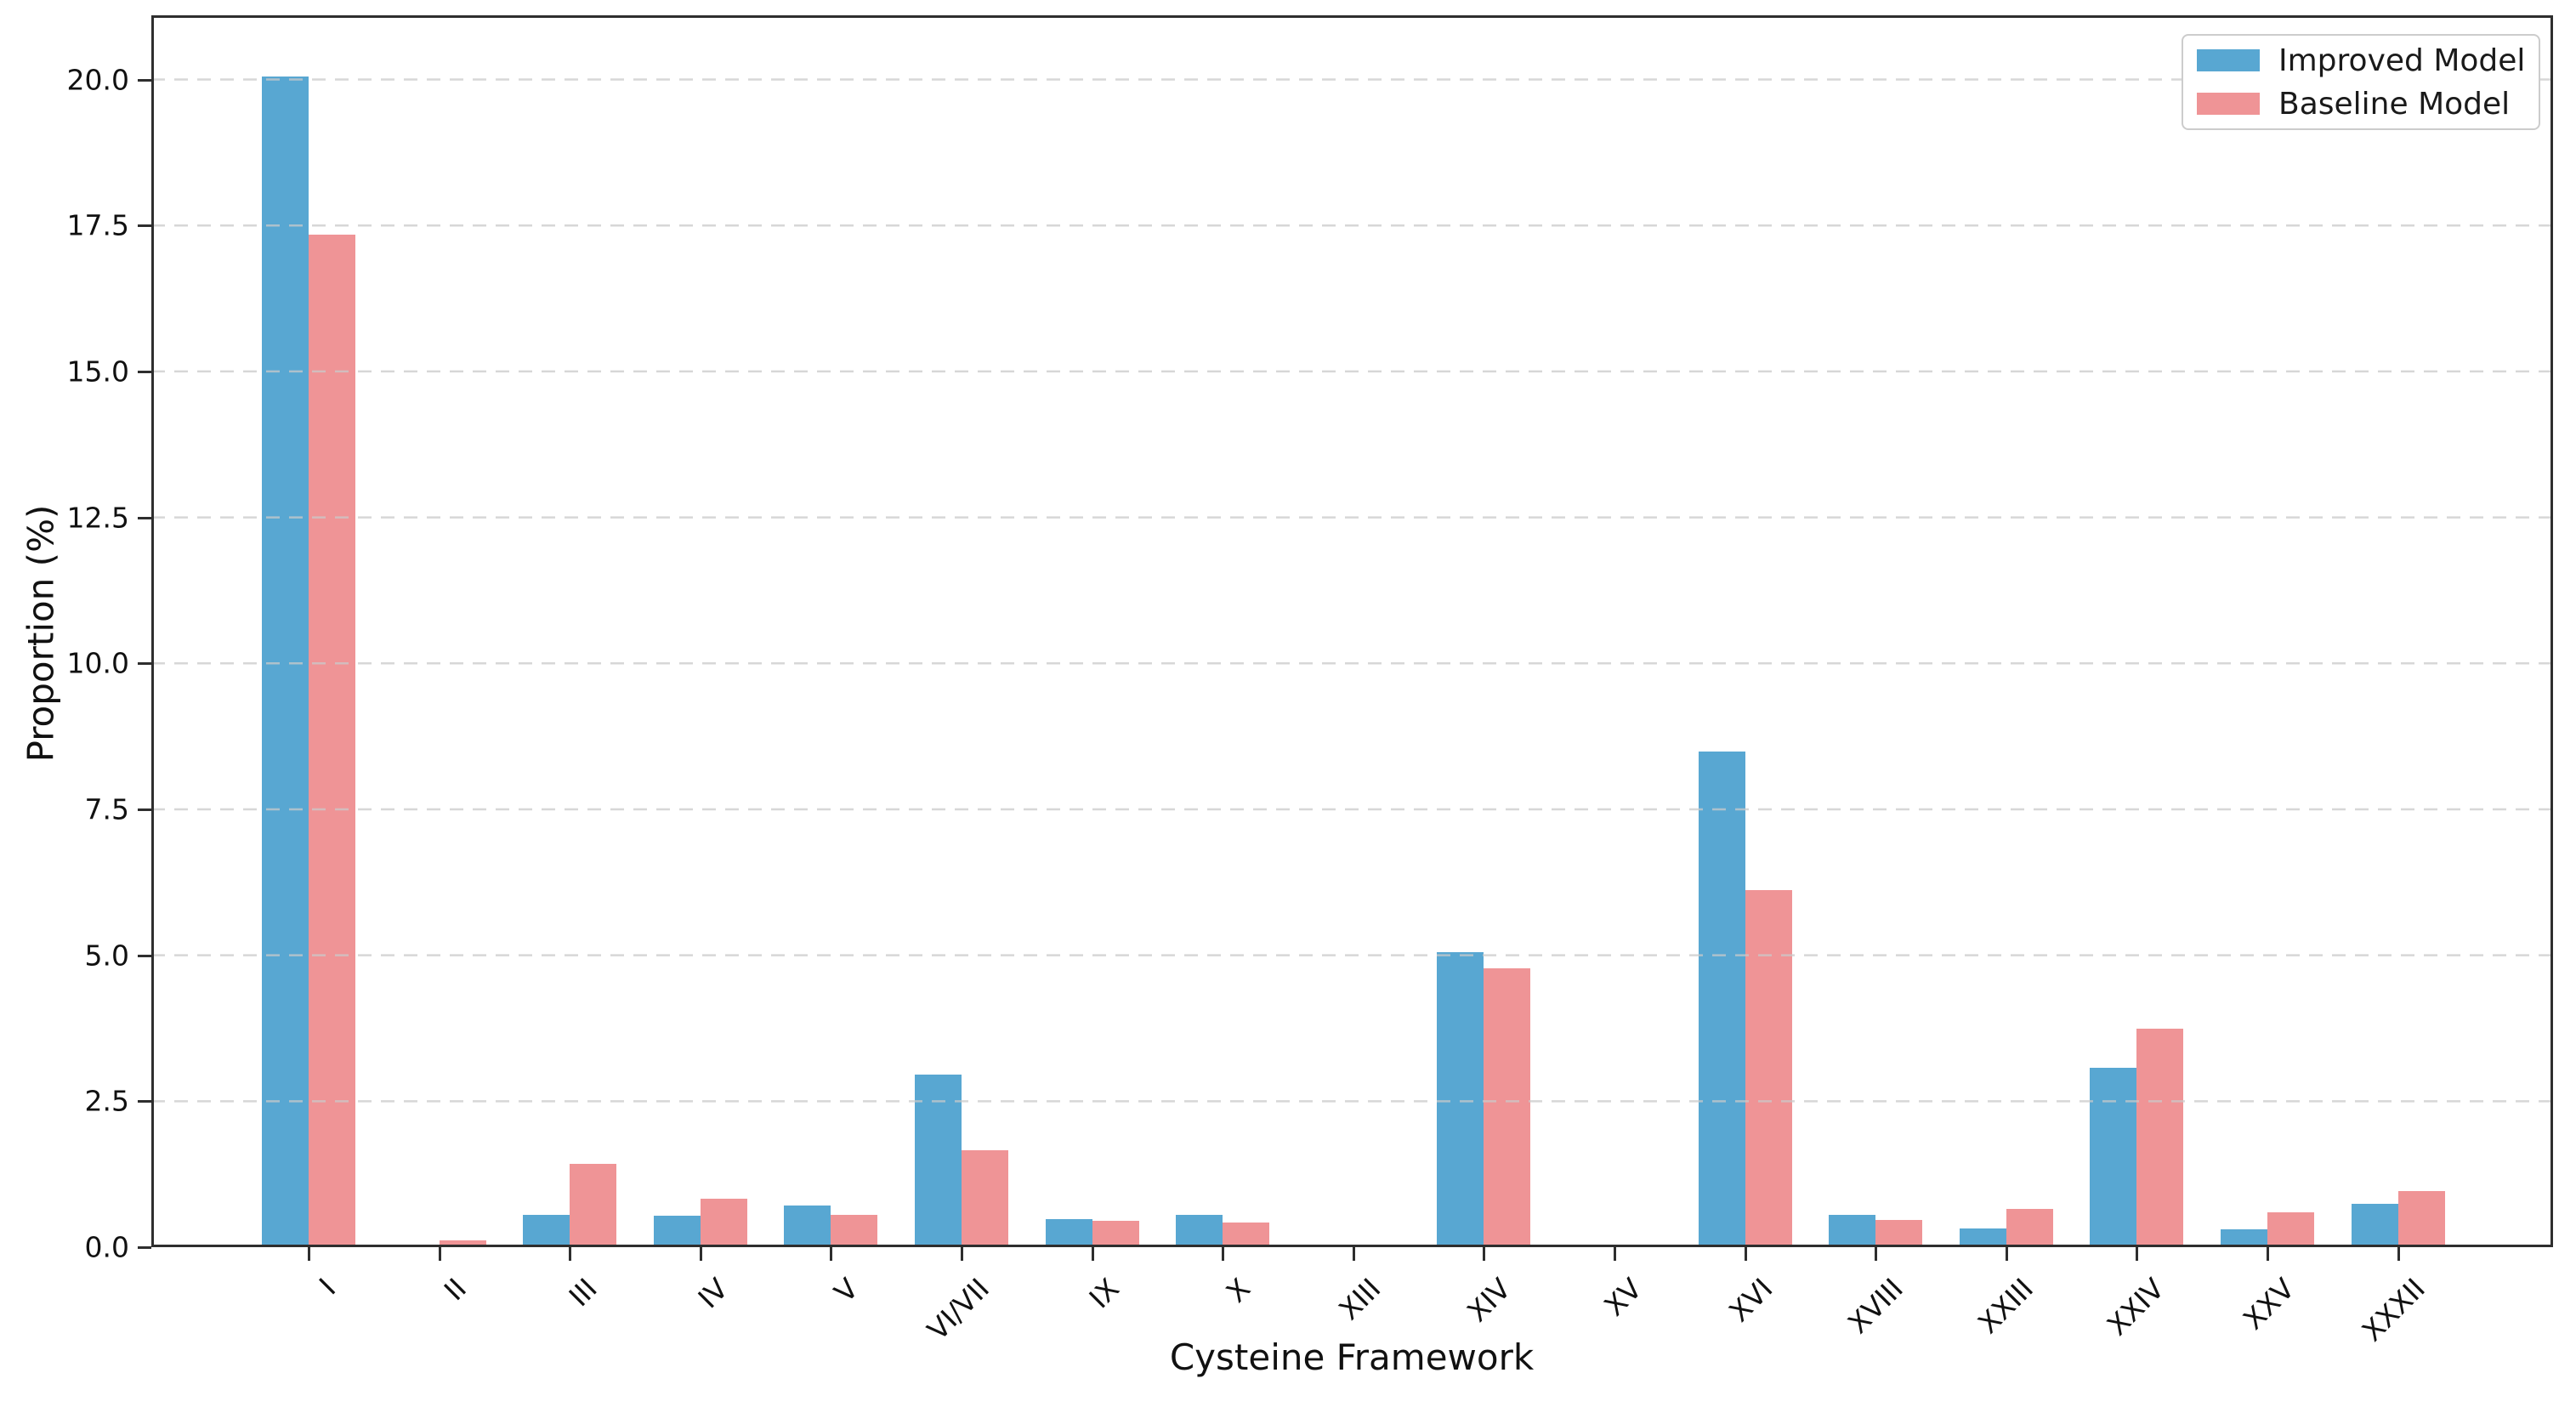 Image resolution: width=2576 pixels, height=1407 pixels. What do you see at coordinates (2006, 1306) in the screenshot?
I see `x-tick-label-XXIII: XXIII` at bounding box center [2006, 1306].